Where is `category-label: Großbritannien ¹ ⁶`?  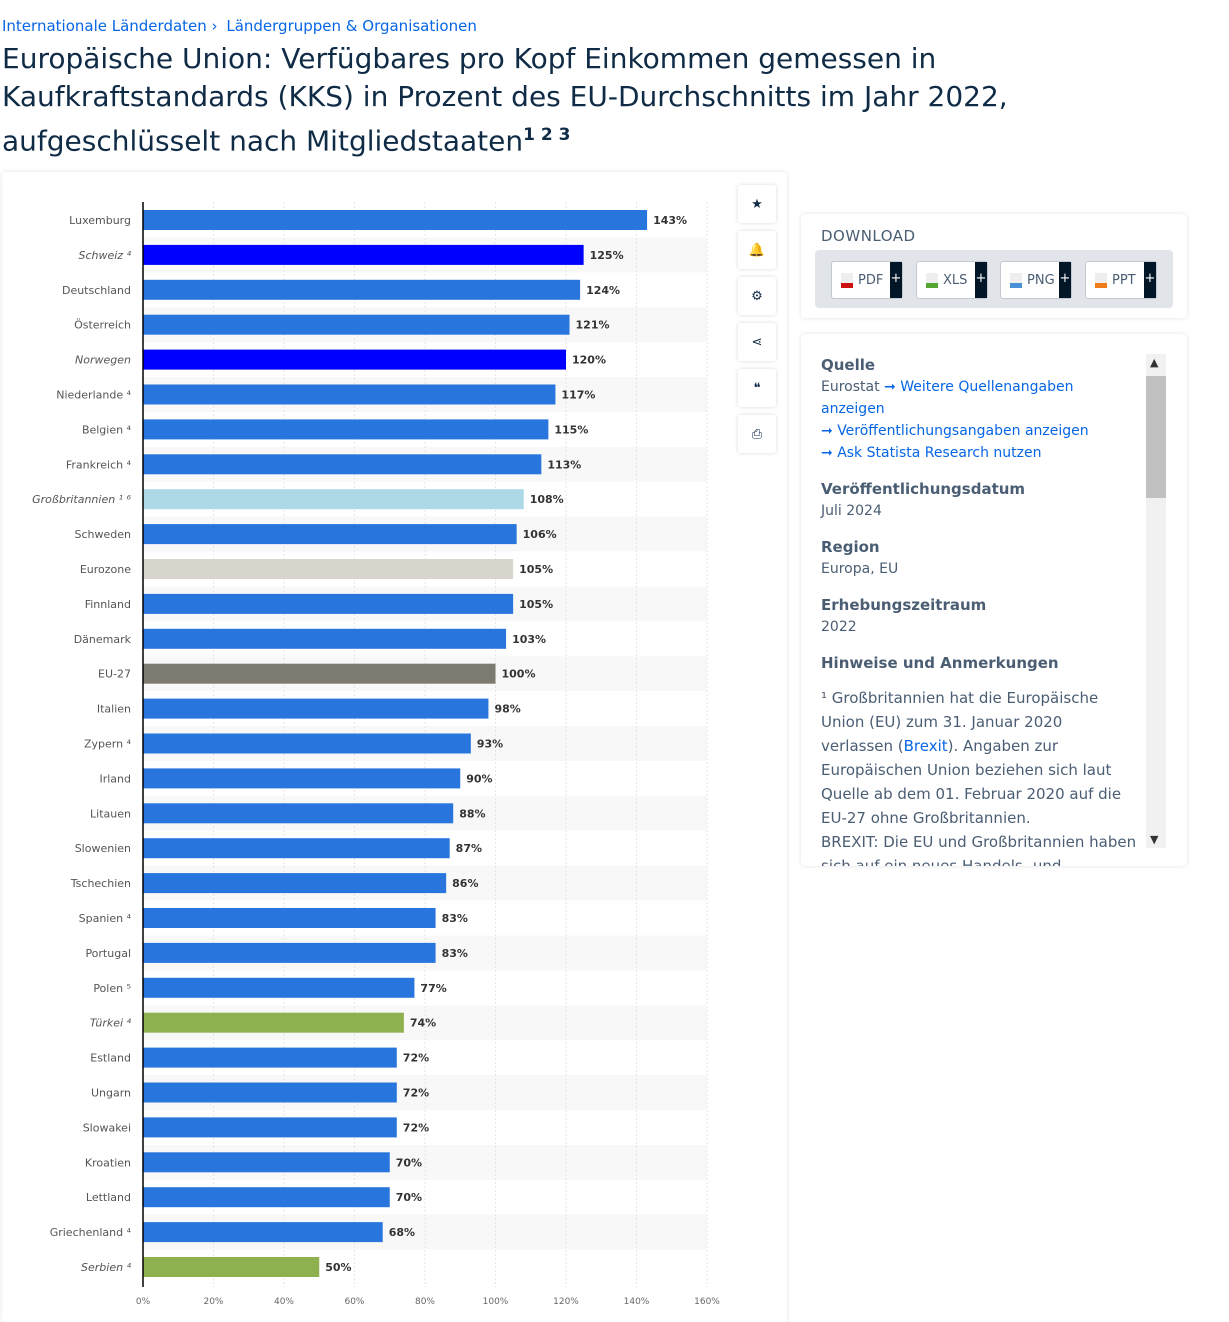 category-label: Großbritannien ¹ ⁶ is located at coordinates (81, 499).